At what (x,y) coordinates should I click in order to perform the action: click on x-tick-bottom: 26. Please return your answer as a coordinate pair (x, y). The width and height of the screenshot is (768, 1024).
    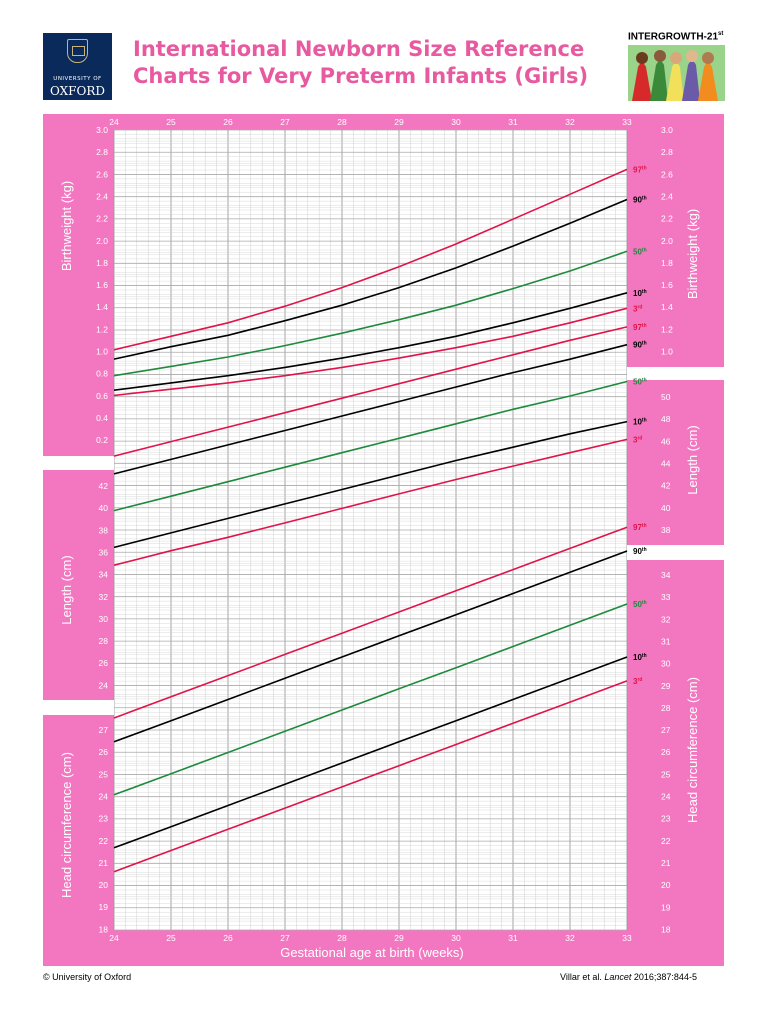
    Looking at the image, I should click on (228, 938).